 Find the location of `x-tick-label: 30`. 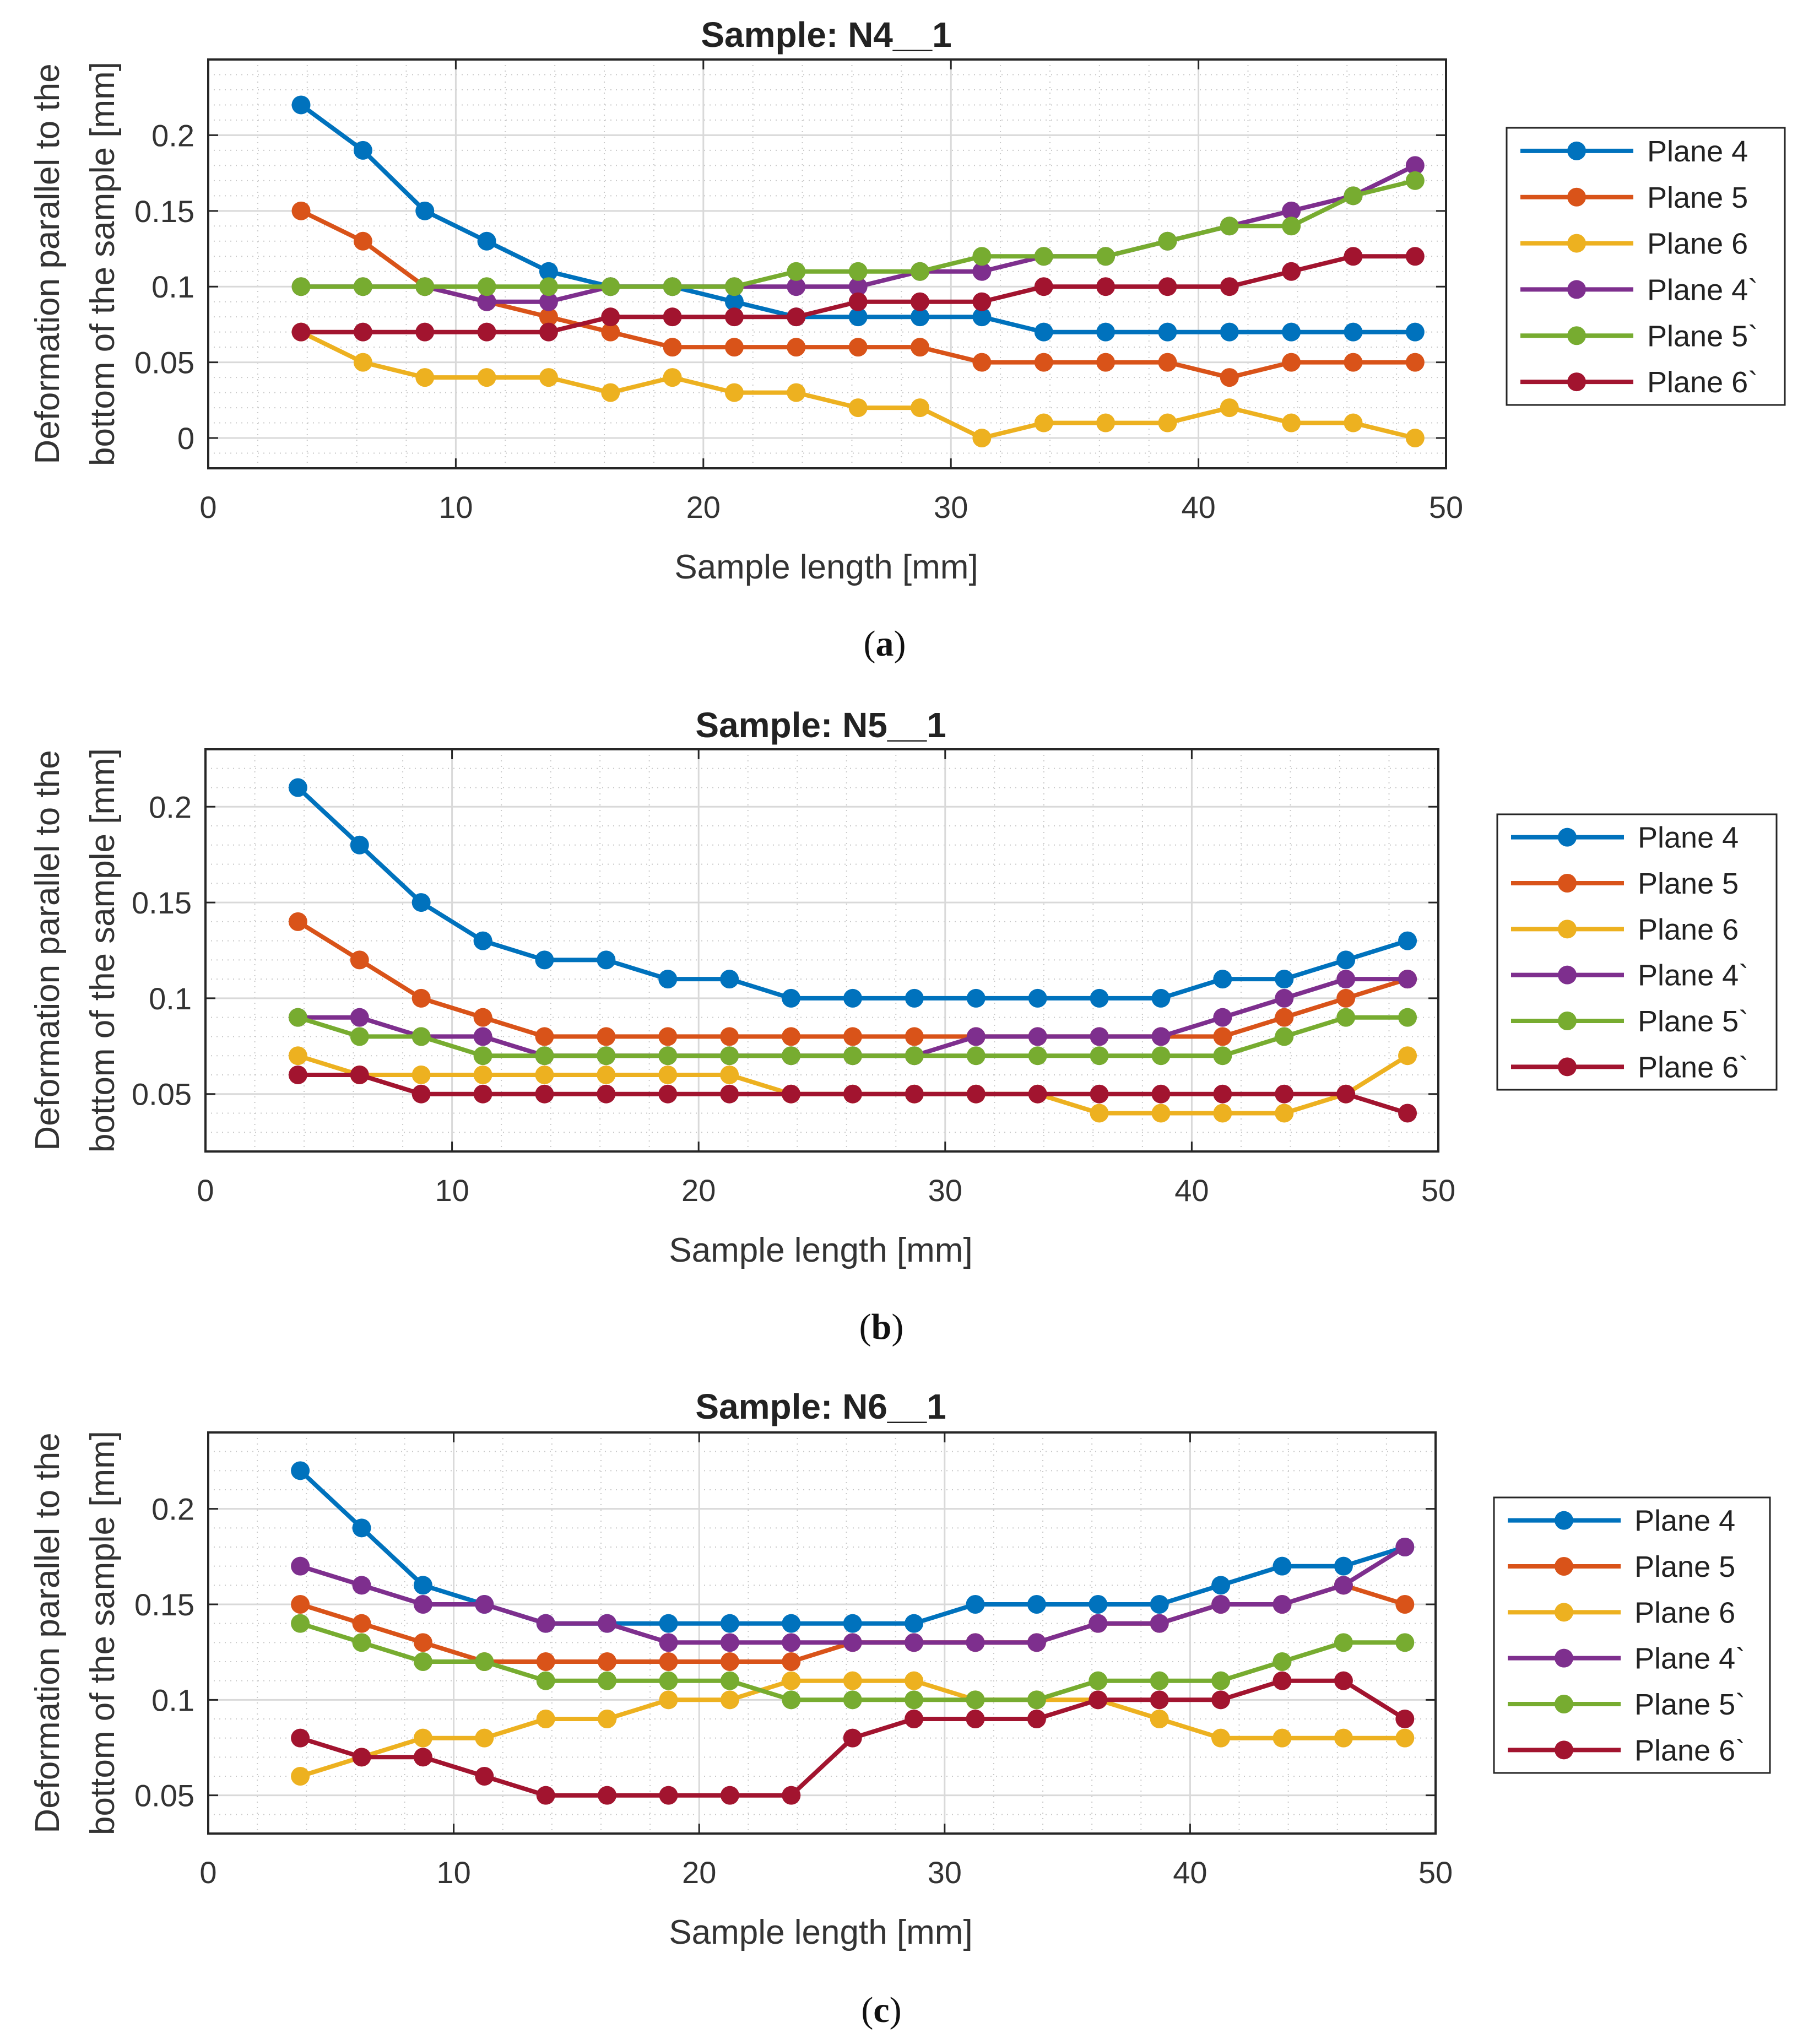

x-tick-label: 30 is located at coordinates (945, 1190).